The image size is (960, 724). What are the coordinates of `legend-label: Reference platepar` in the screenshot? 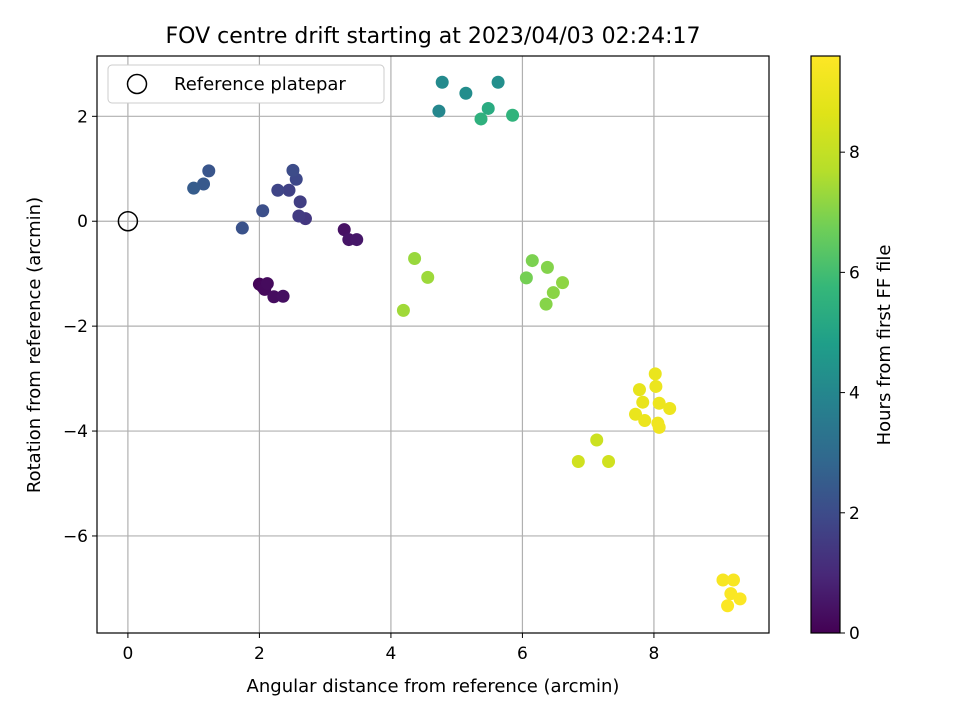 It's located at (260, 84).